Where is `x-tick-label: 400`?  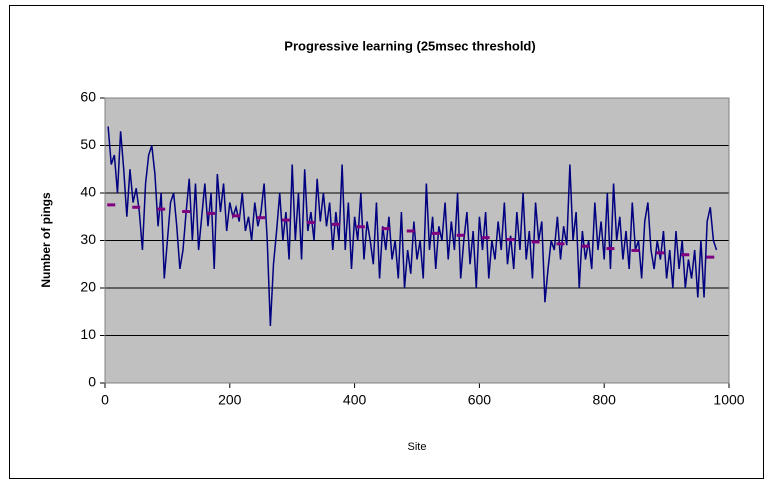
x-tick-label: 400 is located at coordinates (355, 400).